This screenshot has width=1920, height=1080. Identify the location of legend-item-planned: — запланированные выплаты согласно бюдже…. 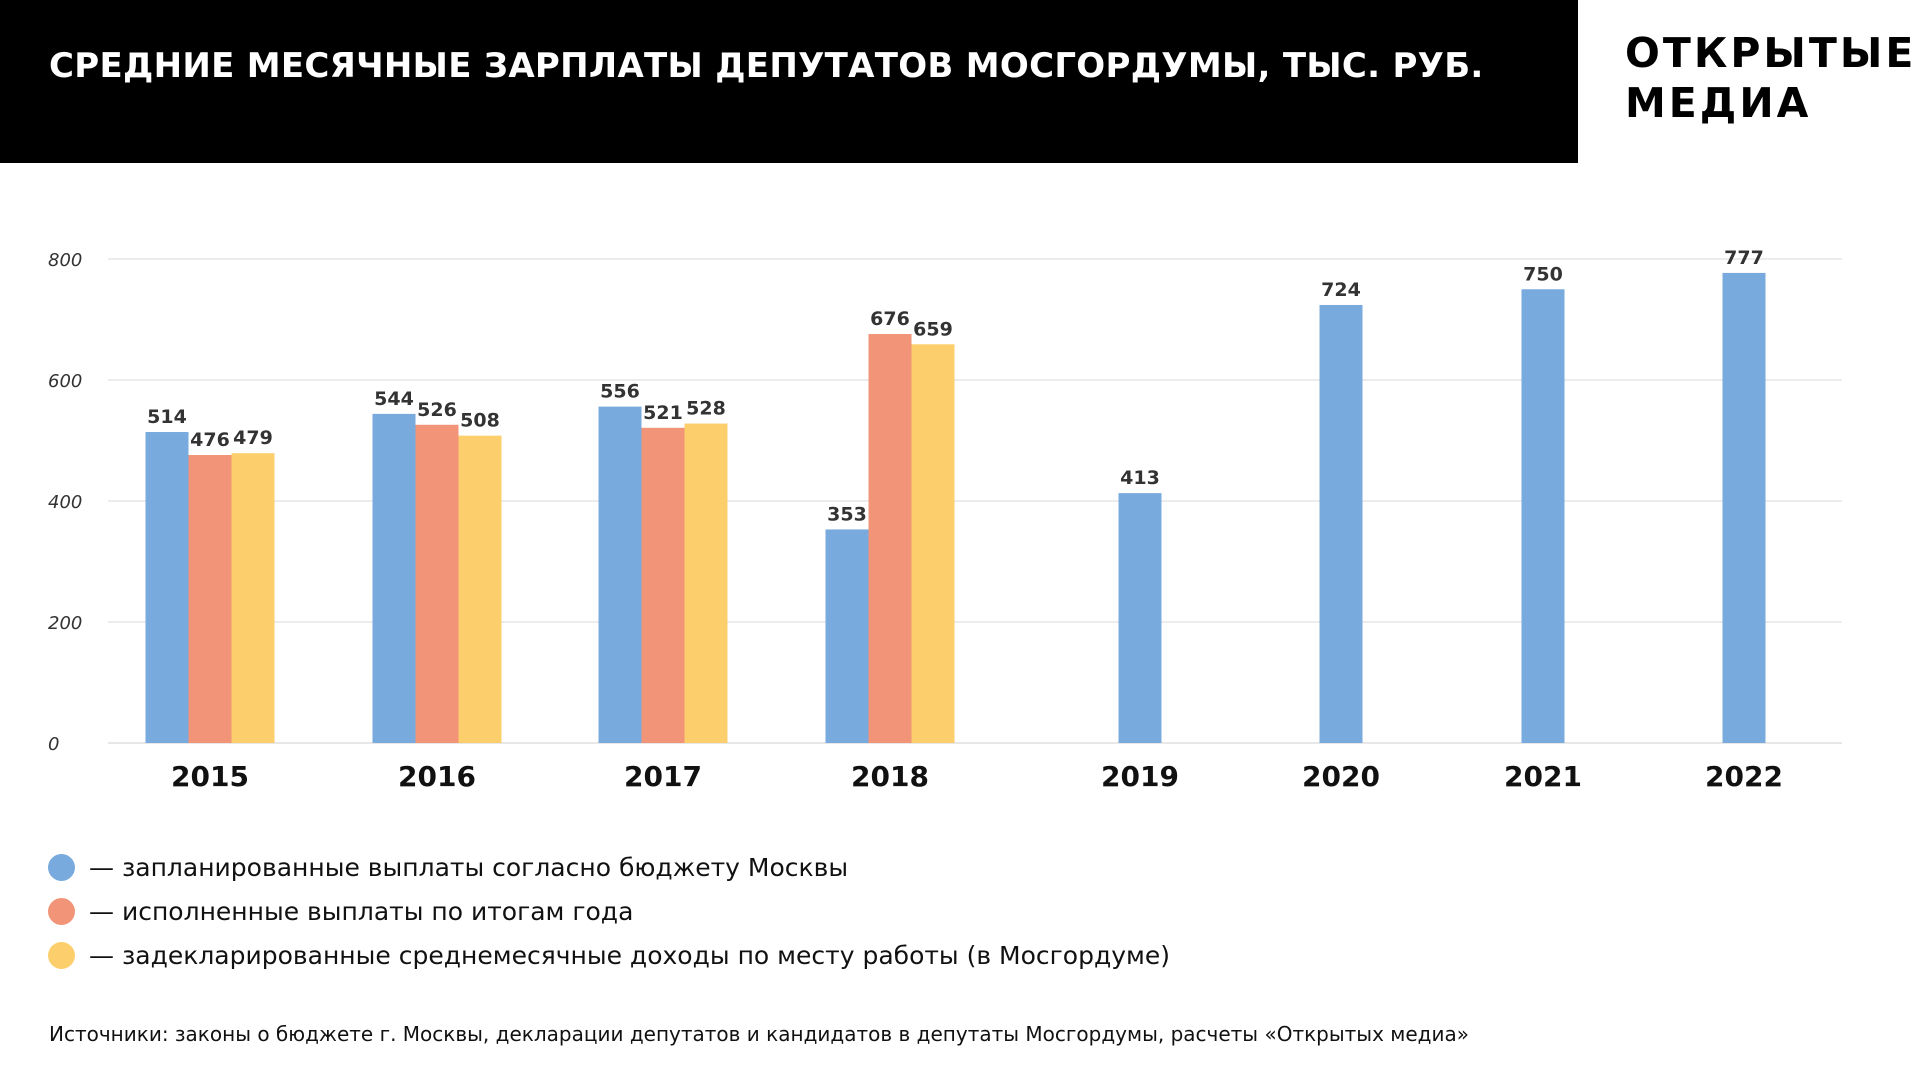
(948, 867).